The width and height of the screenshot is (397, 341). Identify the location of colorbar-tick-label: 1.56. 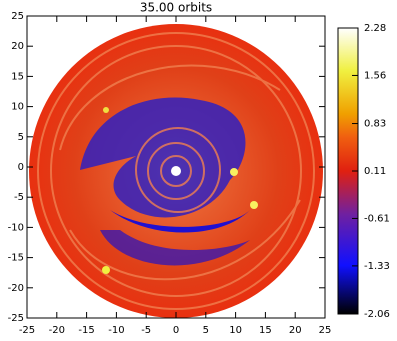
(375, 75).